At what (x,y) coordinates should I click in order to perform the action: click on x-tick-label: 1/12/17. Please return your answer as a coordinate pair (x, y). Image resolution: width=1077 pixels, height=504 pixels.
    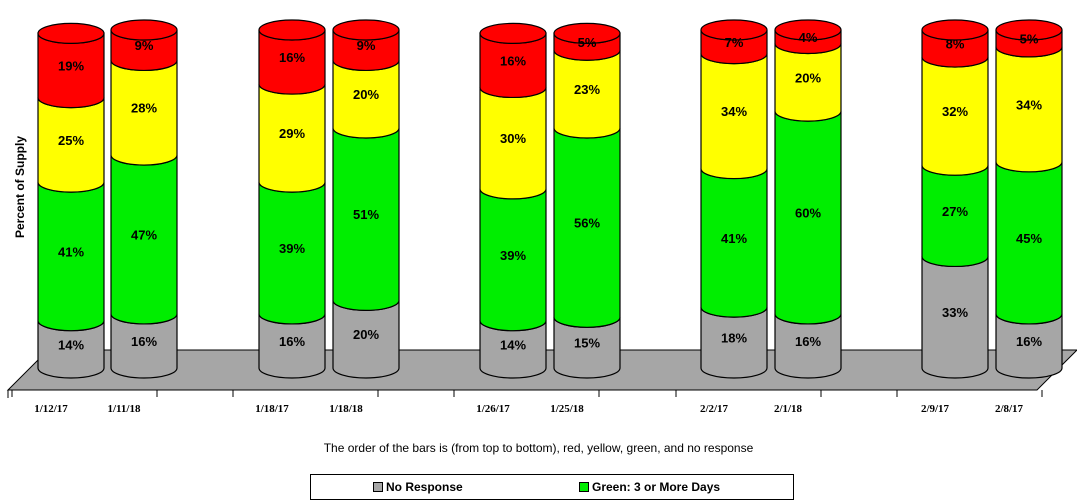
    Looking at the image, I should click on (51, 409).